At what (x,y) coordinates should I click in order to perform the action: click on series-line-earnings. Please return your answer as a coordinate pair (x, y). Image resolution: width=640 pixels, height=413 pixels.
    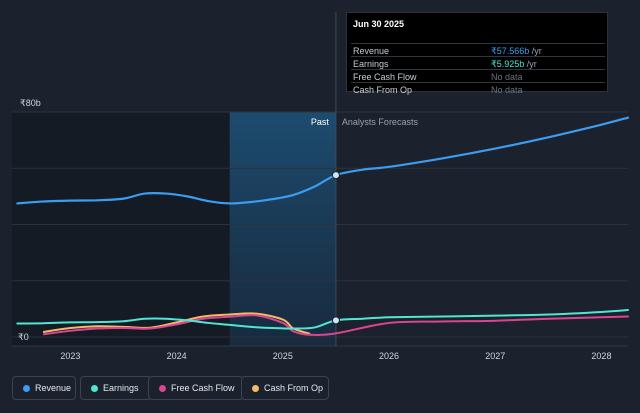
    Looking at the image, I should click on (322, 319).